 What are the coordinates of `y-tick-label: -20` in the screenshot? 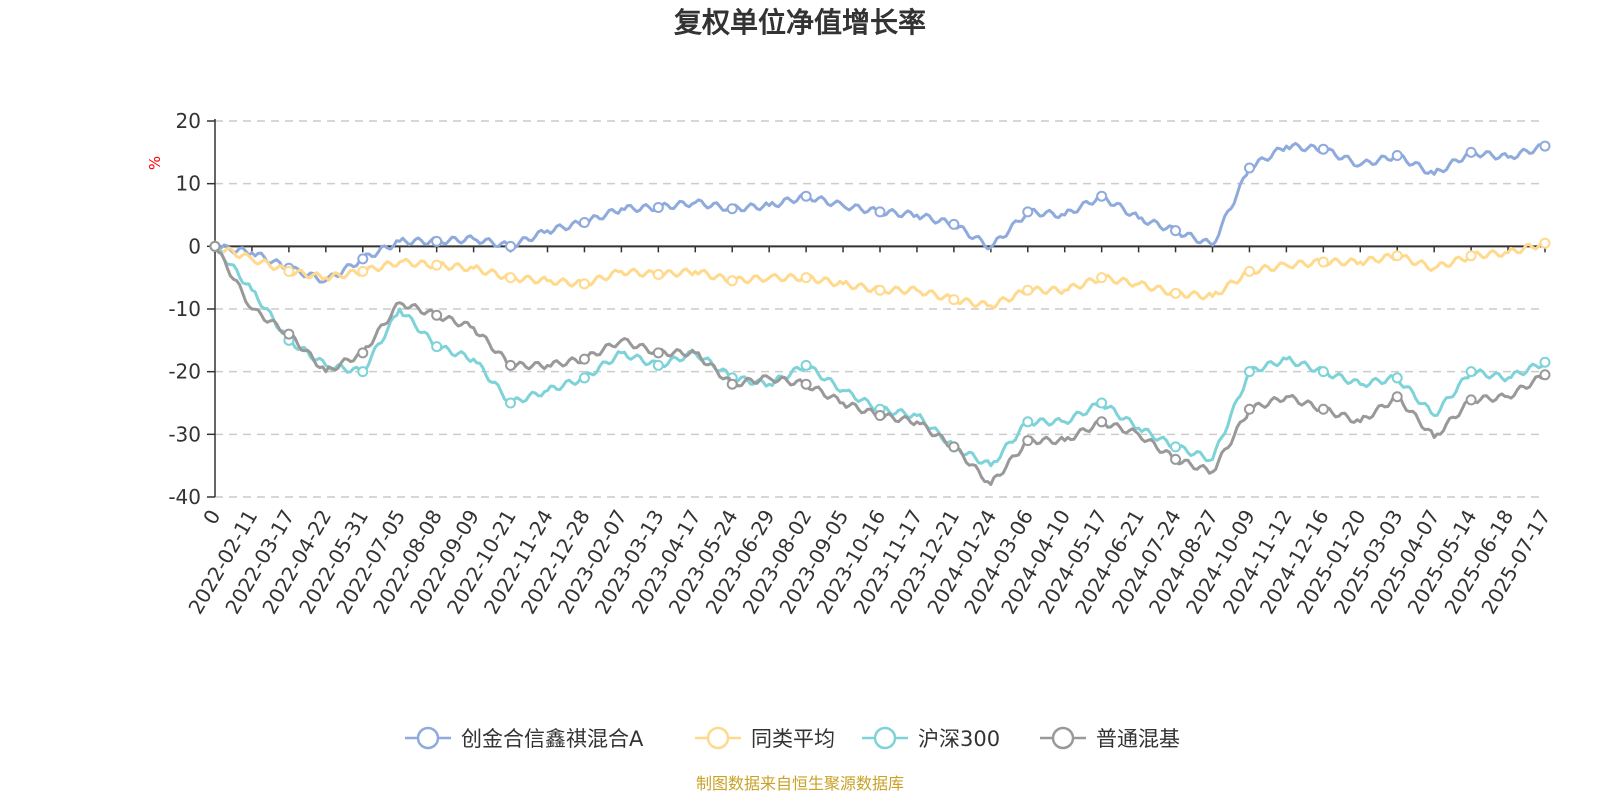 It's located at (184, 372).